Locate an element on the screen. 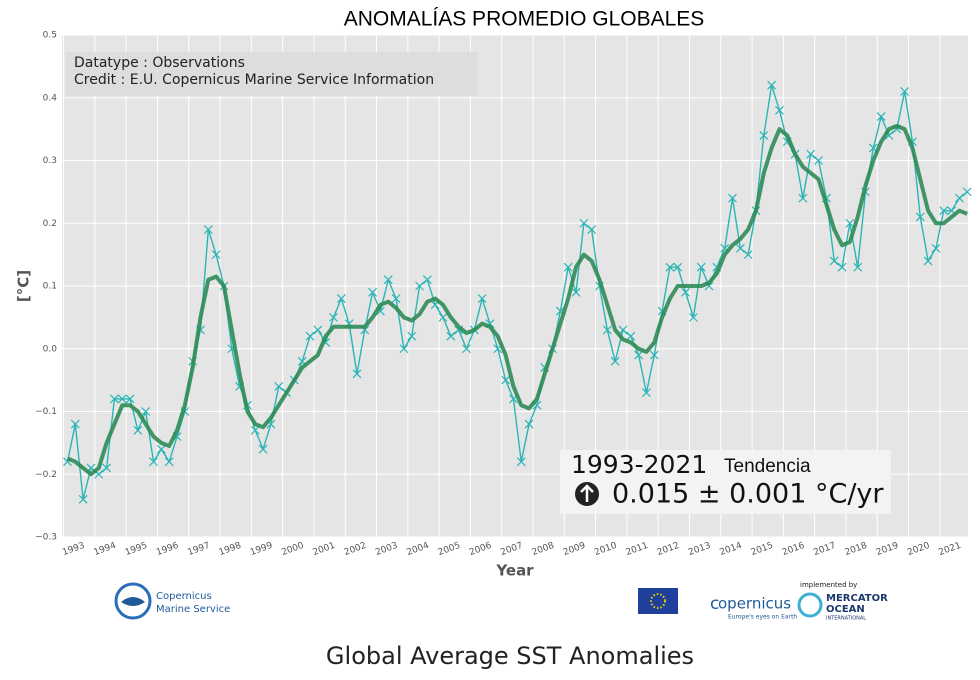 Image resolution: width=980 pixels, height=680 pixels. y-tick-label: −0.1 is located at coordinates (46, 412).